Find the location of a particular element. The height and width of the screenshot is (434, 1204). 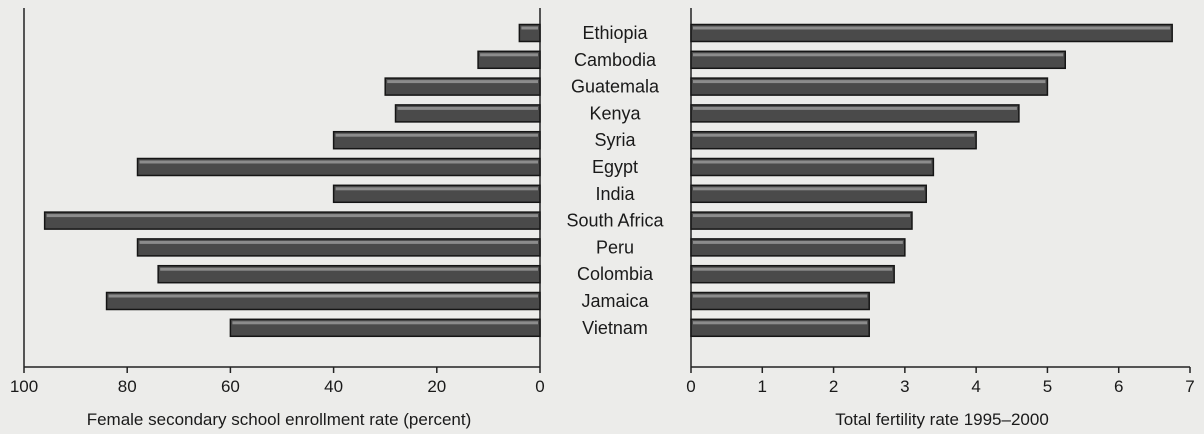

left-bar-highlight-jamaica is located at coordinates (323, 296).